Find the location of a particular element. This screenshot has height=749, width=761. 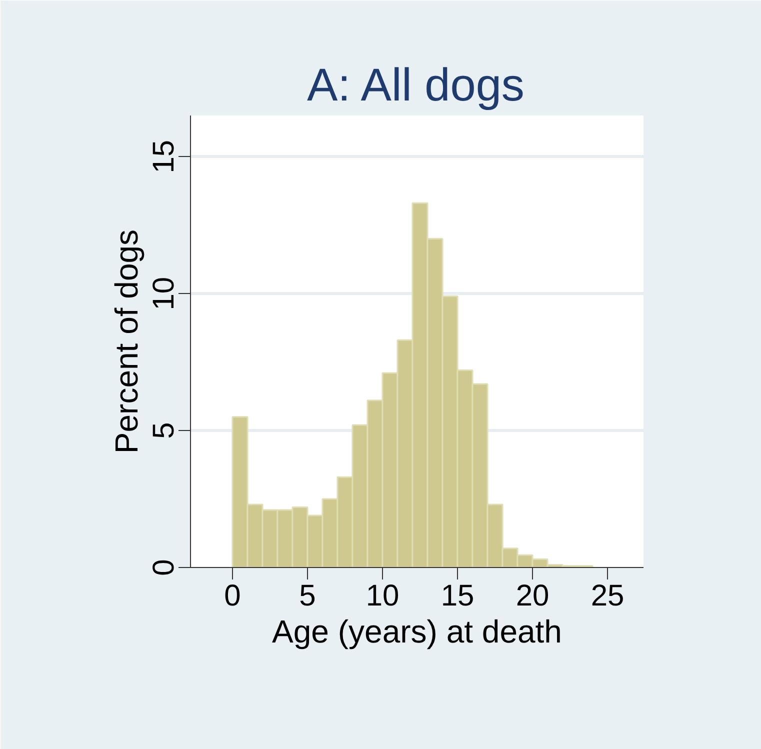

x-tick-label: 25 is located at coordinates (607, 596).